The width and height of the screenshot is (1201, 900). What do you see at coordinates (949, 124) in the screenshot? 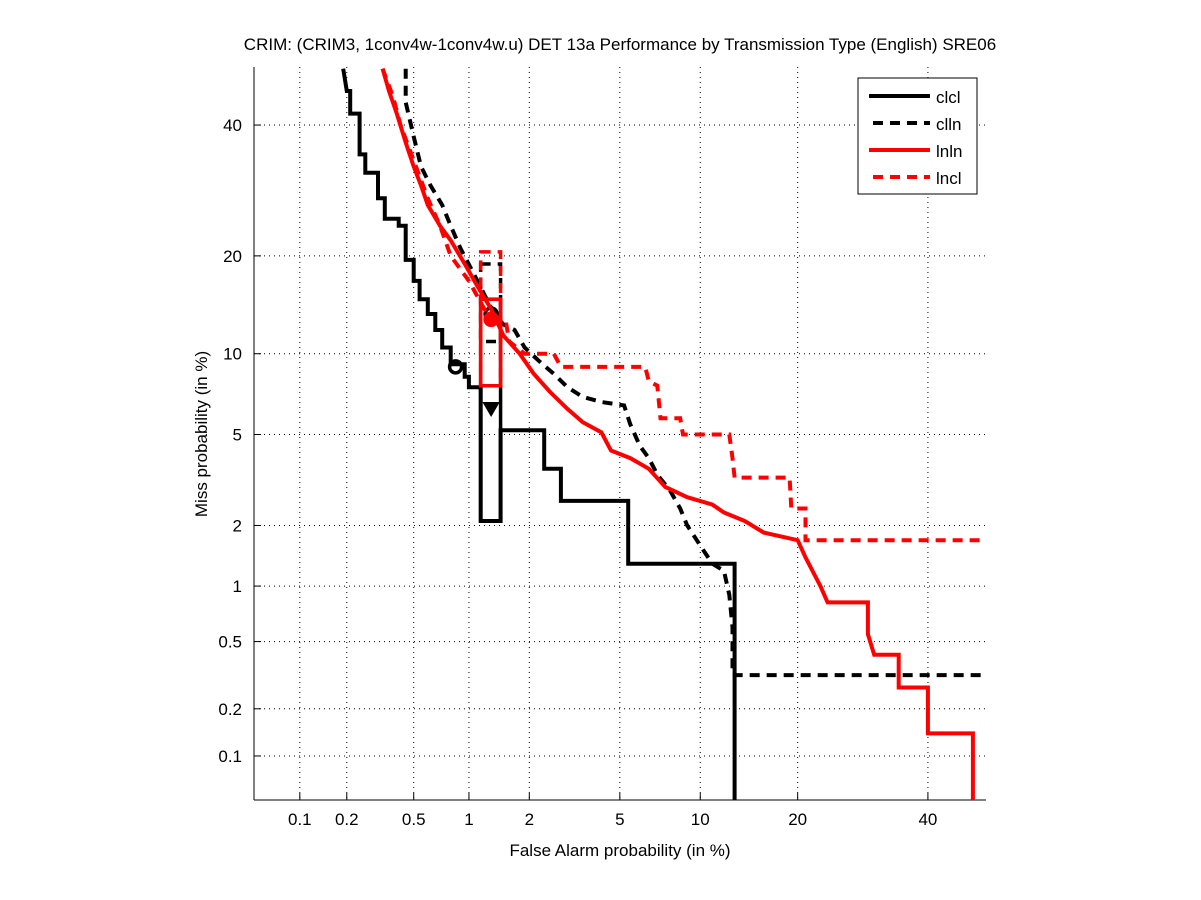
I see `legend-label-clln: clln` at bounding box center [949, 124].